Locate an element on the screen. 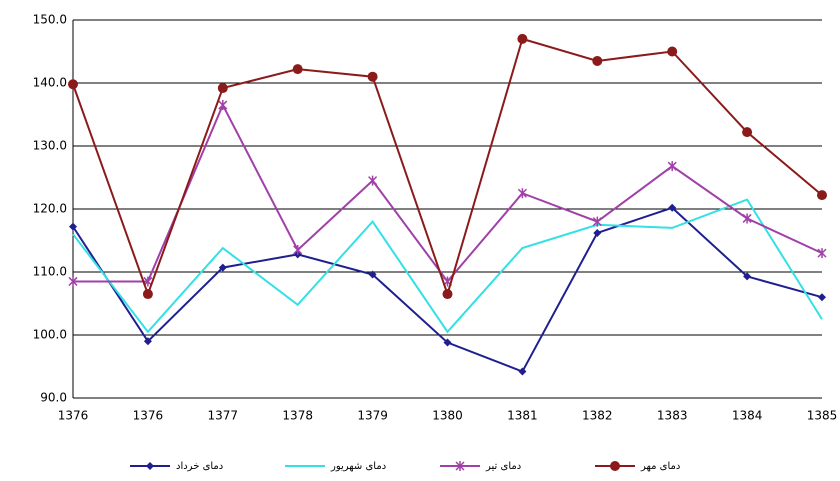 The height and width of the screenshot is (481, 840). legend-label: دمای شهریور is located at coordinates (358, 466).